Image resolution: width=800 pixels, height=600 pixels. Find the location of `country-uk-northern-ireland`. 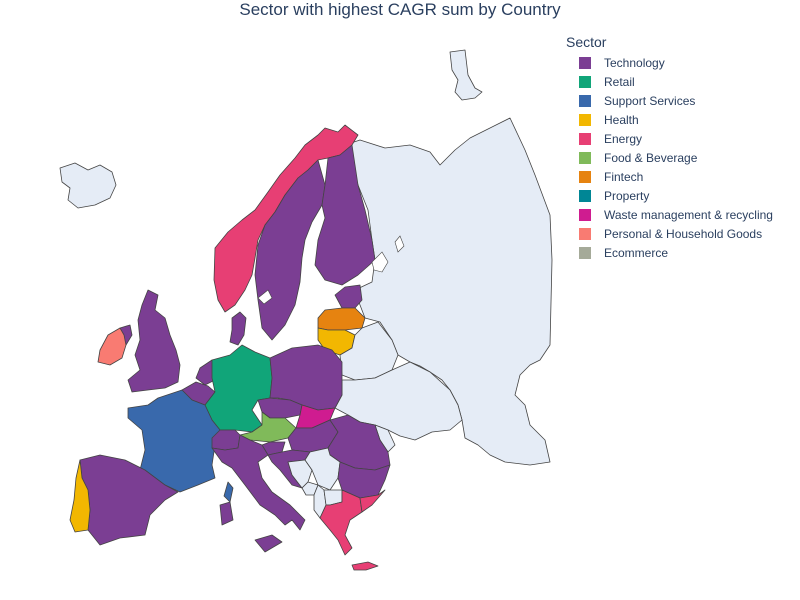

country-uk-northern-ireland is located at coordinates (126, 335).